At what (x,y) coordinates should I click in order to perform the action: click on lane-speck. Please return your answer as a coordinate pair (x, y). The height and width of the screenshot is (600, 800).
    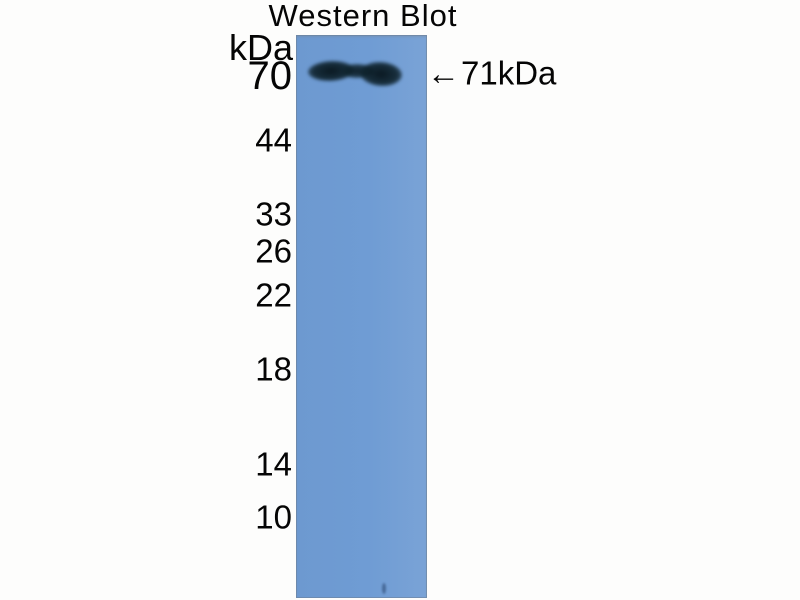
    Looking at the image, I should click on (384, 588).